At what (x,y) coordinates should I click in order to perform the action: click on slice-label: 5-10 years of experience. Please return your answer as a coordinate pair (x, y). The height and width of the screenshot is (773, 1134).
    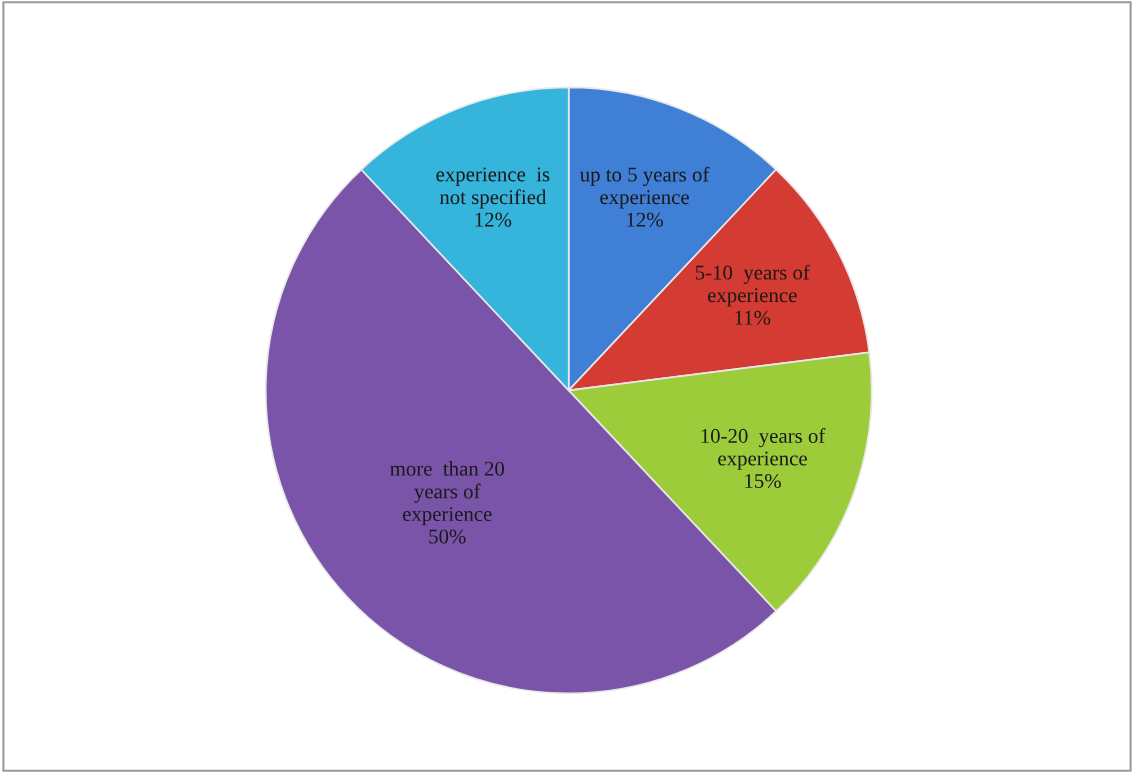
    Looking at the image, I should click on (752, 285).